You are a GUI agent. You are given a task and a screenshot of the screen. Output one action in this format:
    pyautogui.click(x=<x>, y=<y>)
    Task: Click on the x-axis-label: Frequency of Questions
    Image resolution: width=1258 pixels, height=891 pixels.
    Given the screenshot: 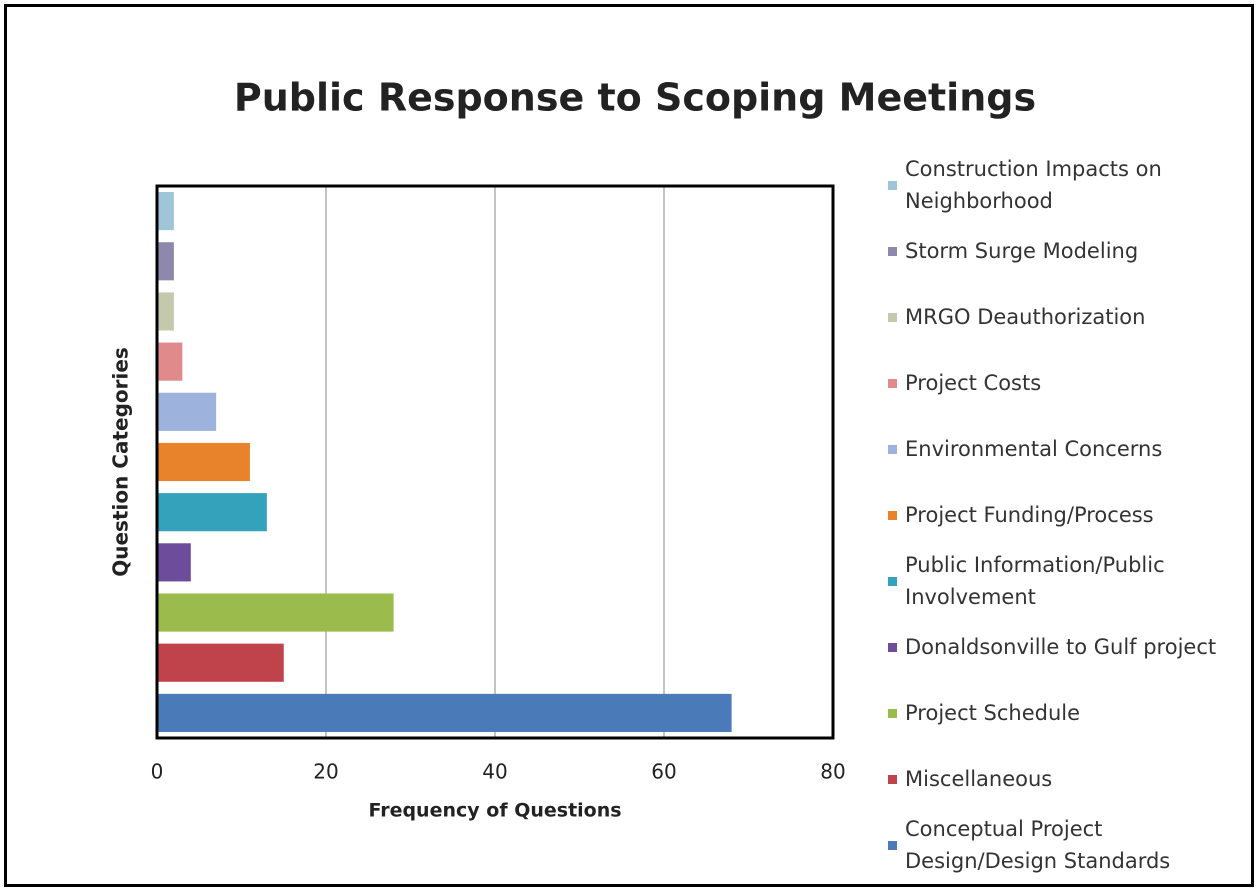 What is the action you would take?
    pyautogui.click(x=494, y=811)
    